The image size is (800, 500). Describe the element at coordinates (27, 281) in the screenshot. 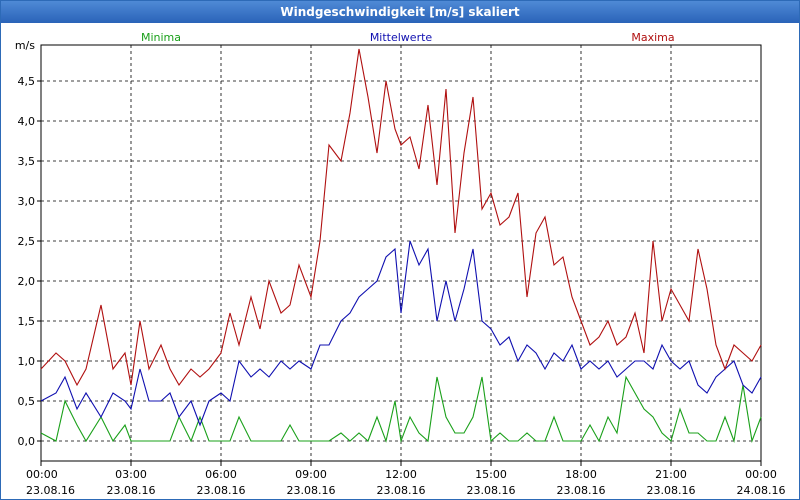

I see `y-tick-label: 2,0` at that location.